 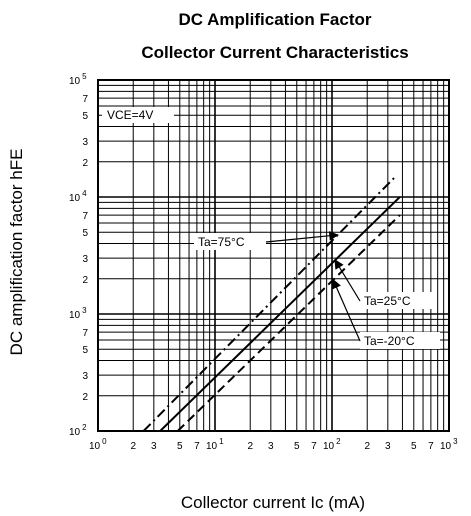 What do you see at coordinates (275, 19) in the screenshot?
I see `chart-title: DC Amplification Factor` at bounding box center [275, 19].